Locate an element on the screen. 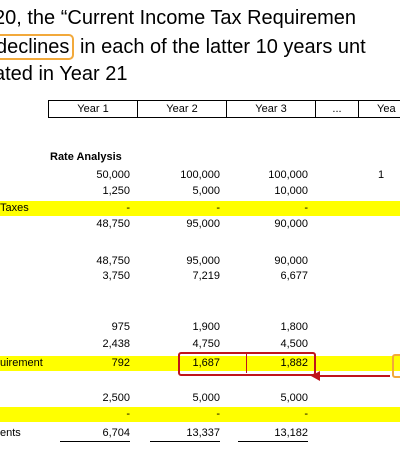 Image resolution: width=400 pixels, height=465 pixels. cell-year-2: 13,337 is located at coordinates (185, 434).